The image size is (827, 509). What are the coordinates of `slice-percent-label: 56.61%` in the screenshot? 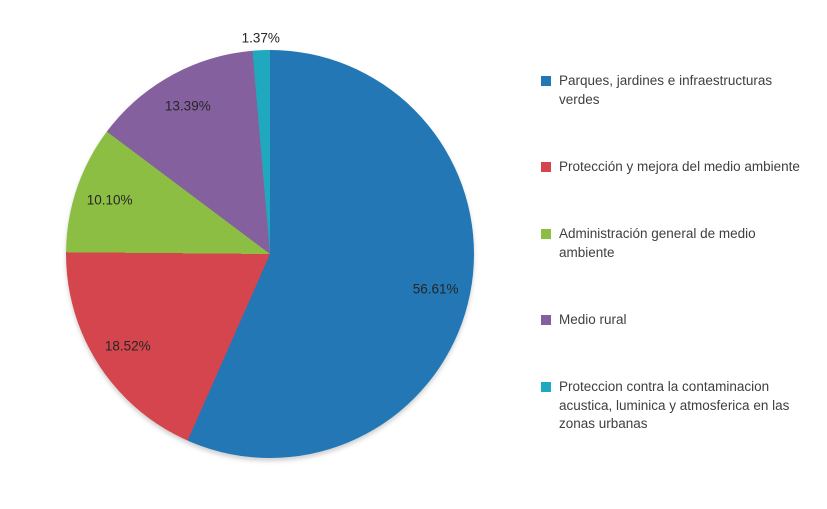 It's located at (435, 289).